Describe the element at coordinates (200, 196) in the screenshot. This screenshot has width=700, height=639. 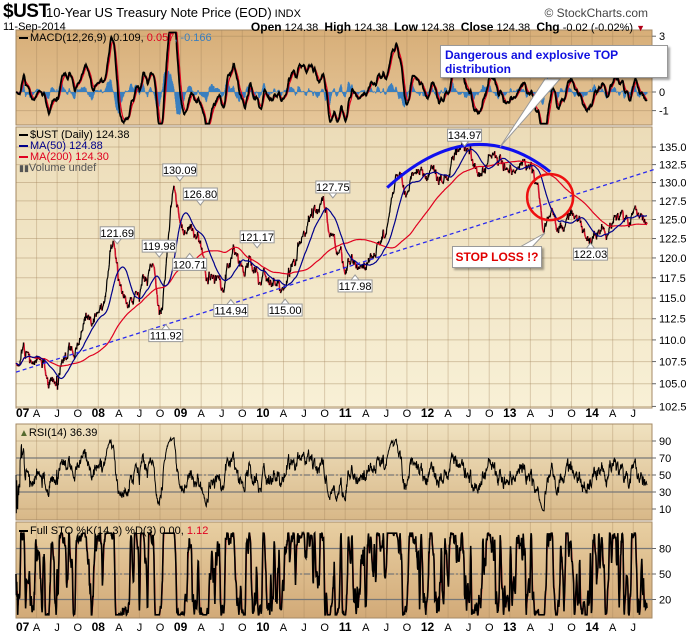
I see `price-value-label: 126.80` at that location.